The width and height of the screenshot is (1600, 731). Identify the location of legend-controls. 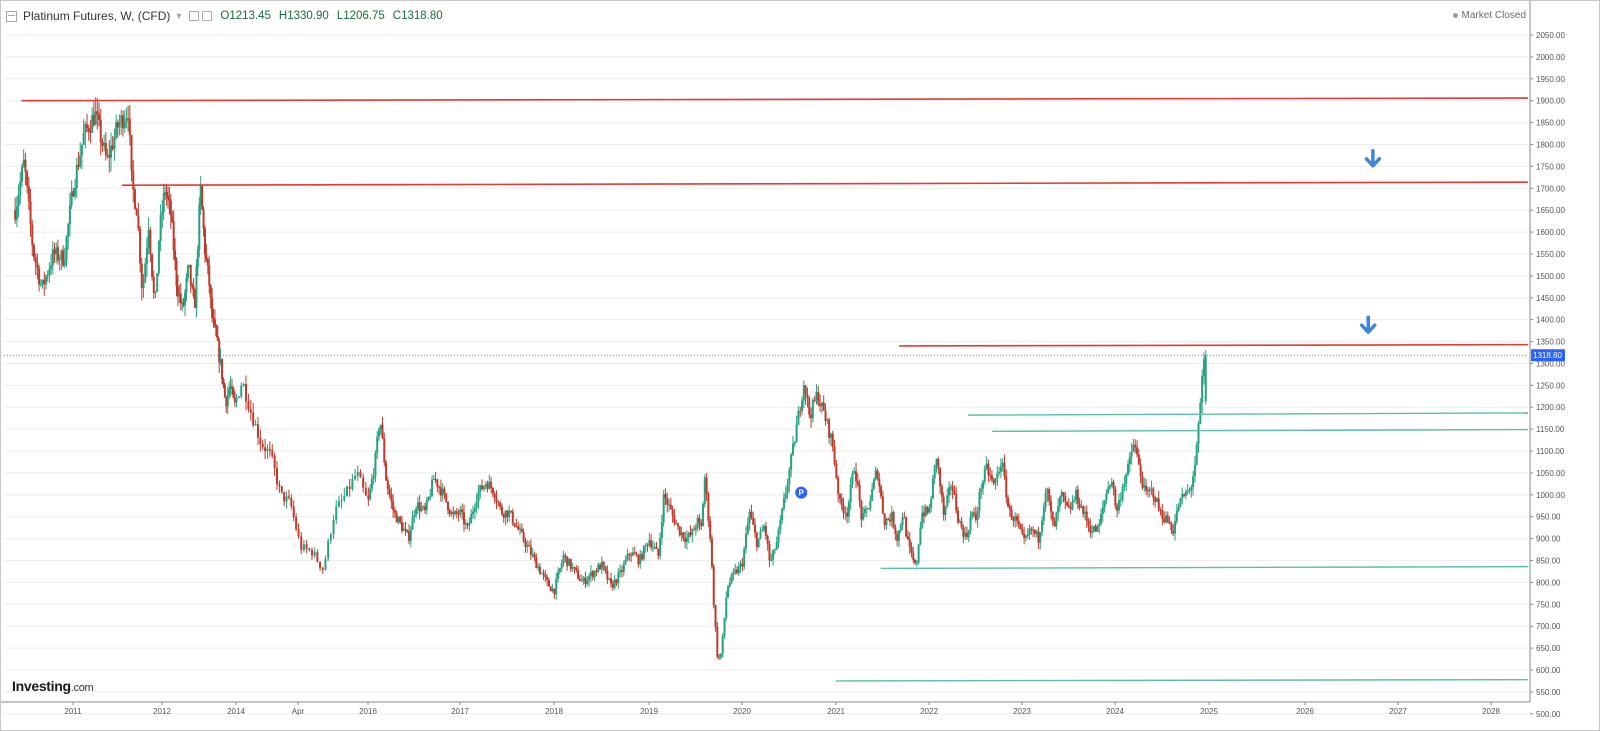
(201, 16).